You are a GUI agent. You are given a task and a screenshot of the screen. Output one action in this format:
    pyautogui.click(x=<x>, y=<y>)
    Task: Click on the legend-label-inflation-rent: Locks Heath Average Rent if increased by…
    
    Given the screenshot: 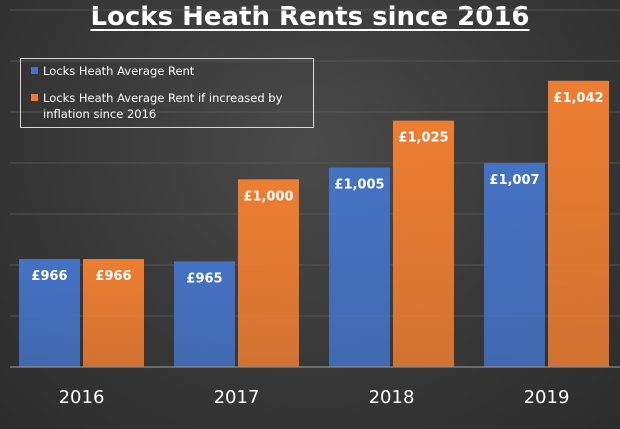 What is the action you would take?
    pyautogui.click(x=163, y=106)
    